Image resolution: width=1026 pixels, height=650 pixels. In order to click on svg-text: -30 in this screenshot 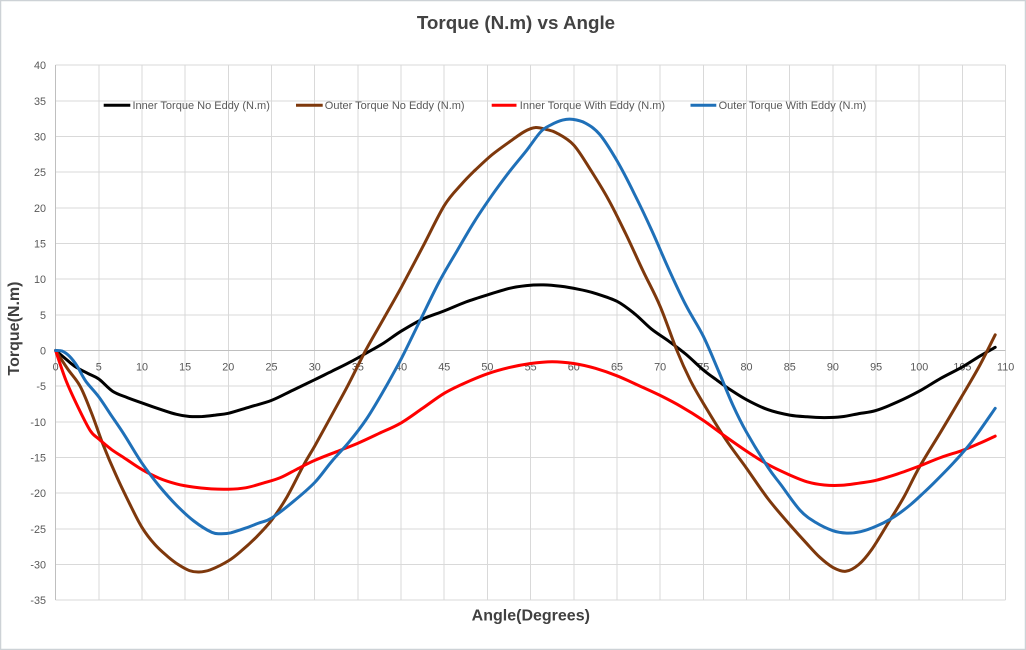, I will do `click(38, 566)`.